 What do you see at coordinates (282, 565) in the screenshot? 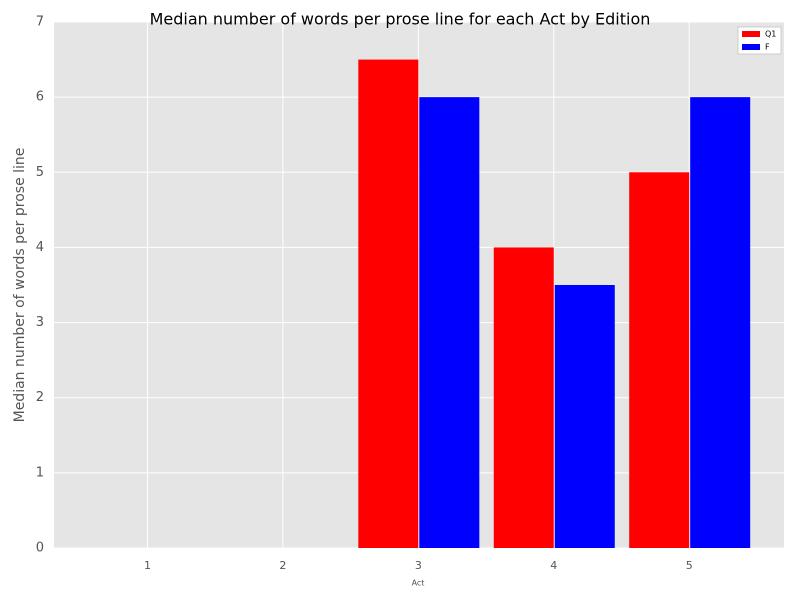
I see `x-tick-label: 2` at bounding box center [282, 565].